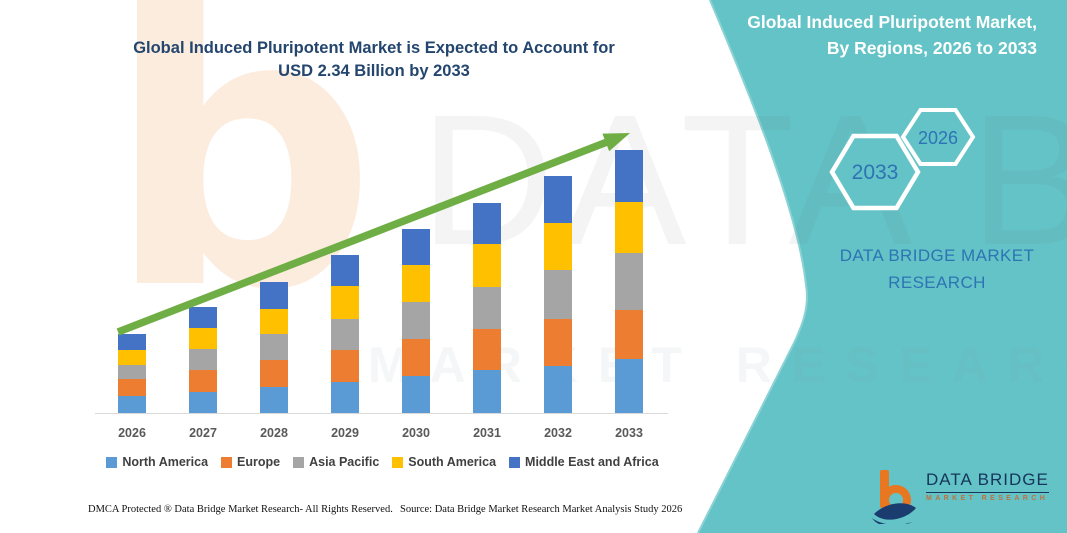 The image size is (1067, 533). What do you see at coordinates (452, 462) in the screenshot?
I see `legend-label-south-america: South America` at bounding box center [452, 462].